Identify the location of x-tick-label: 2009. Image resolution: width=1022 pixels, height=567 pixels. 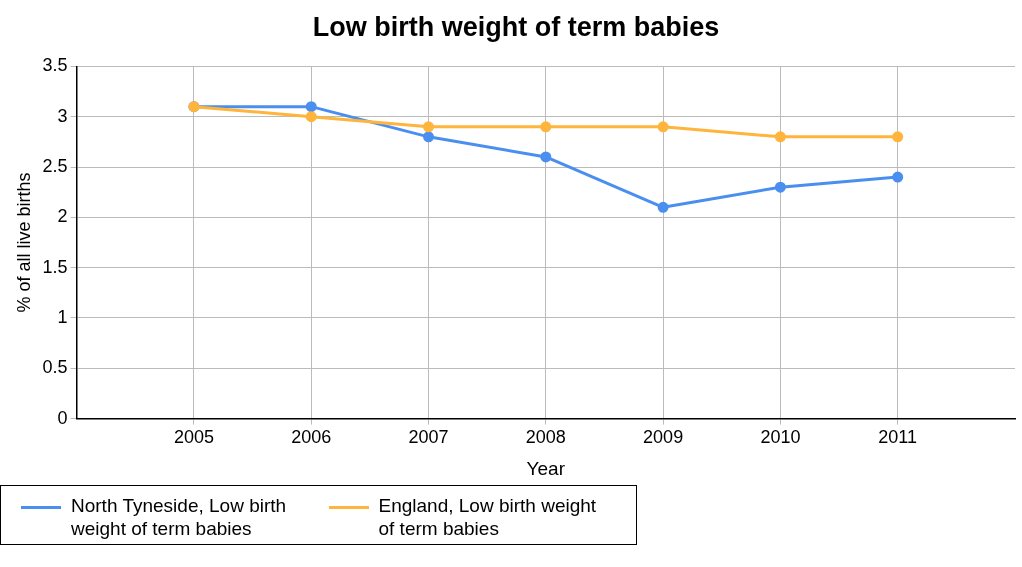
(663, 437).